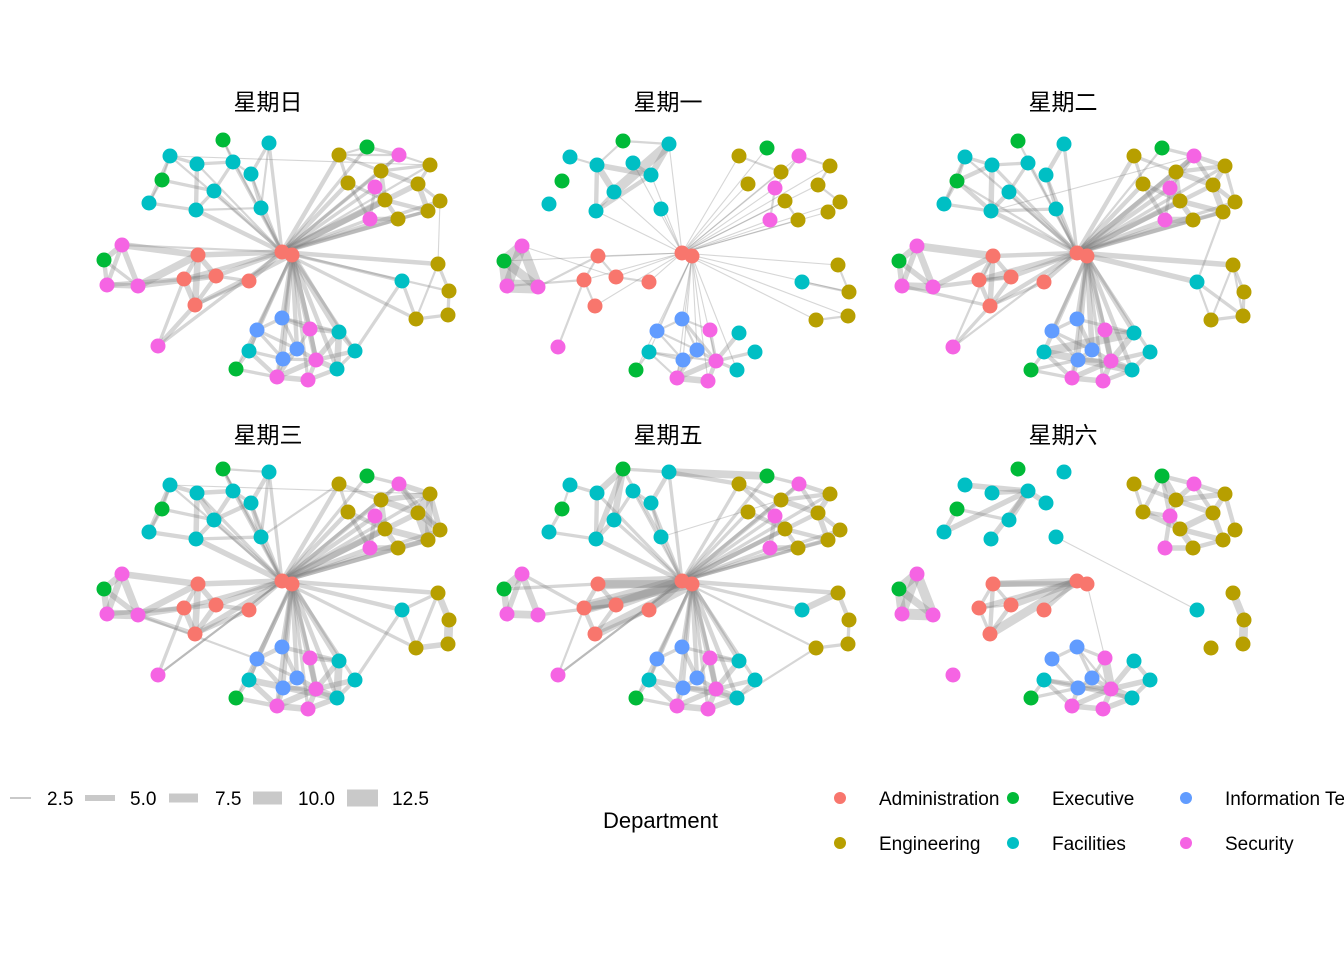 This screenshot has height=960, width=1344. Describe the element at coordinates (268, 436) in the screenshot. I see `facet-title: 星期三` at that location.